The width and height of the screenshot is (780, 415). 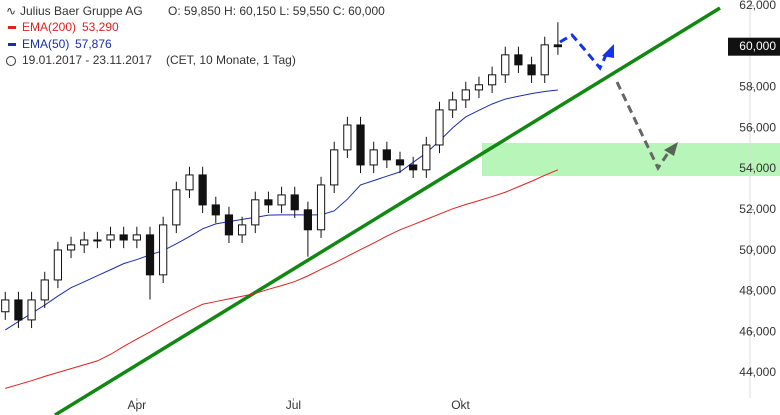 I want to click on legend-value: 53,290, so click(x=100, y=27).